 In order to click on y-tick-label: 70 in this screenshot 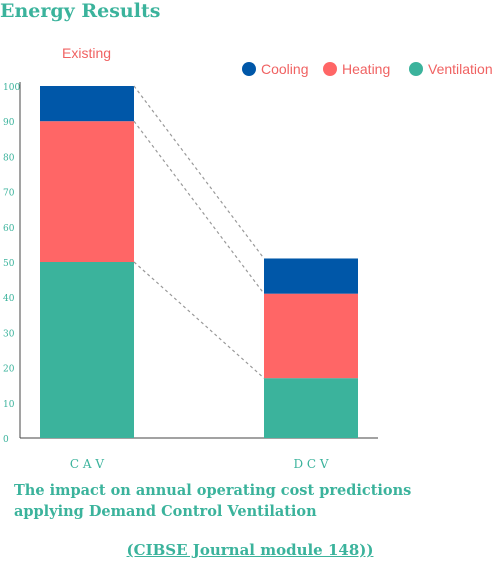, I will do `click(9, 194)`.